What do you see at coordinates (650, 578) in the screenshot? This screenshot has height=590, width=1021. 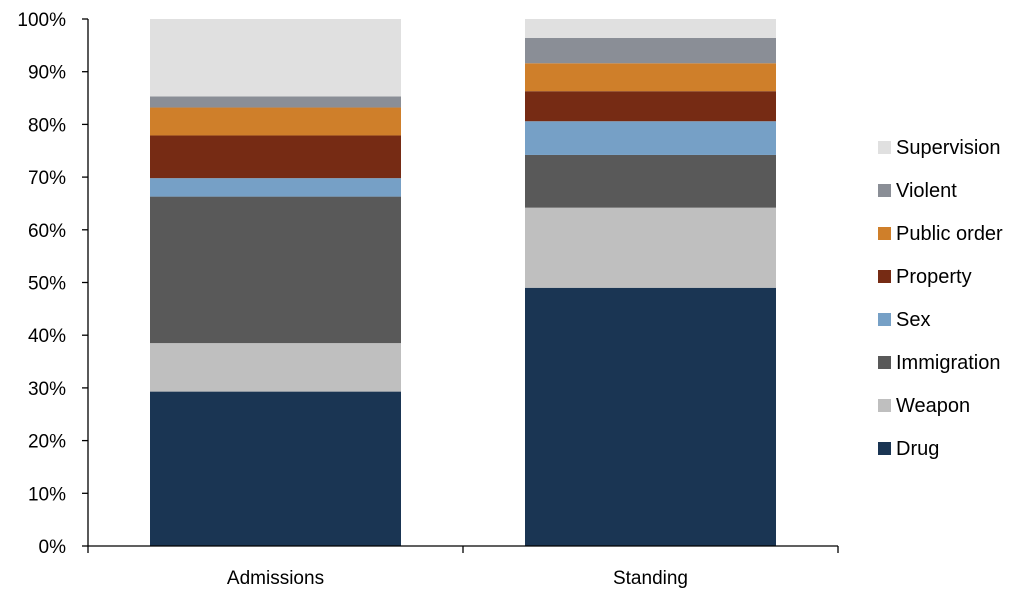 I see `x-tick-label: Standing` at bounding box center [650, 578].